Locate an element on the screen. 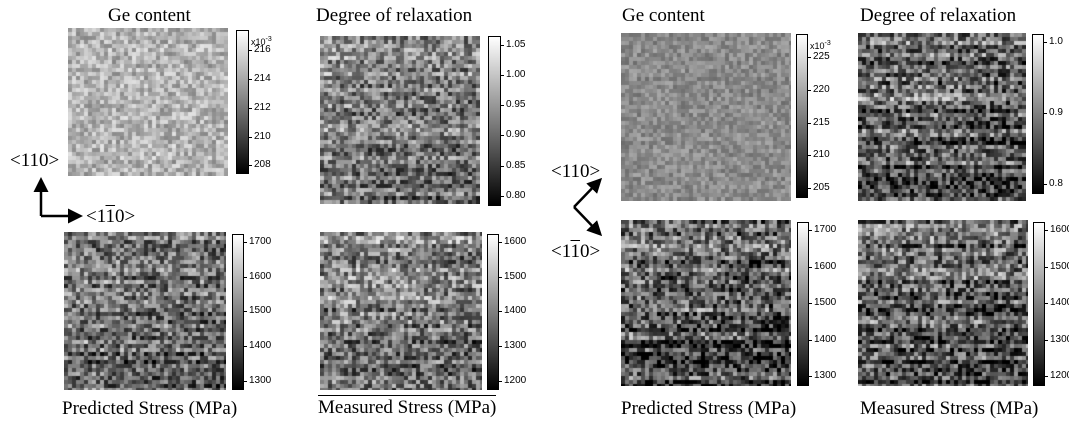  measured-stress-map is located at coordinates (401, 311).